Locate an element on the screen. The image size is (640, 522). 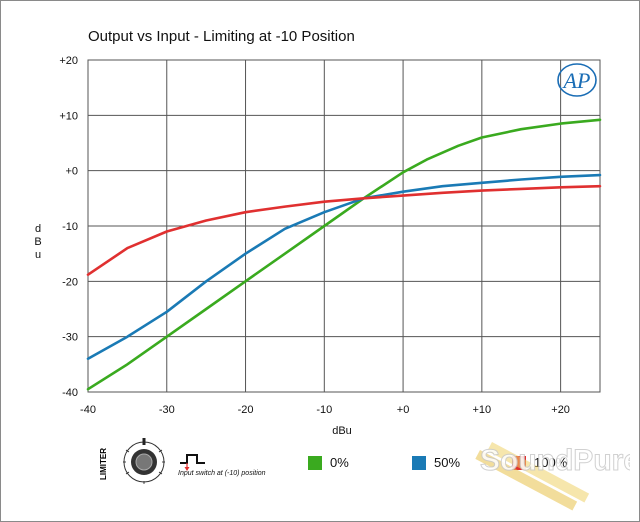
y-tick-labels: -40 -30 -20 -10 +0 +10 +20 is located at coordinates (68, 227).